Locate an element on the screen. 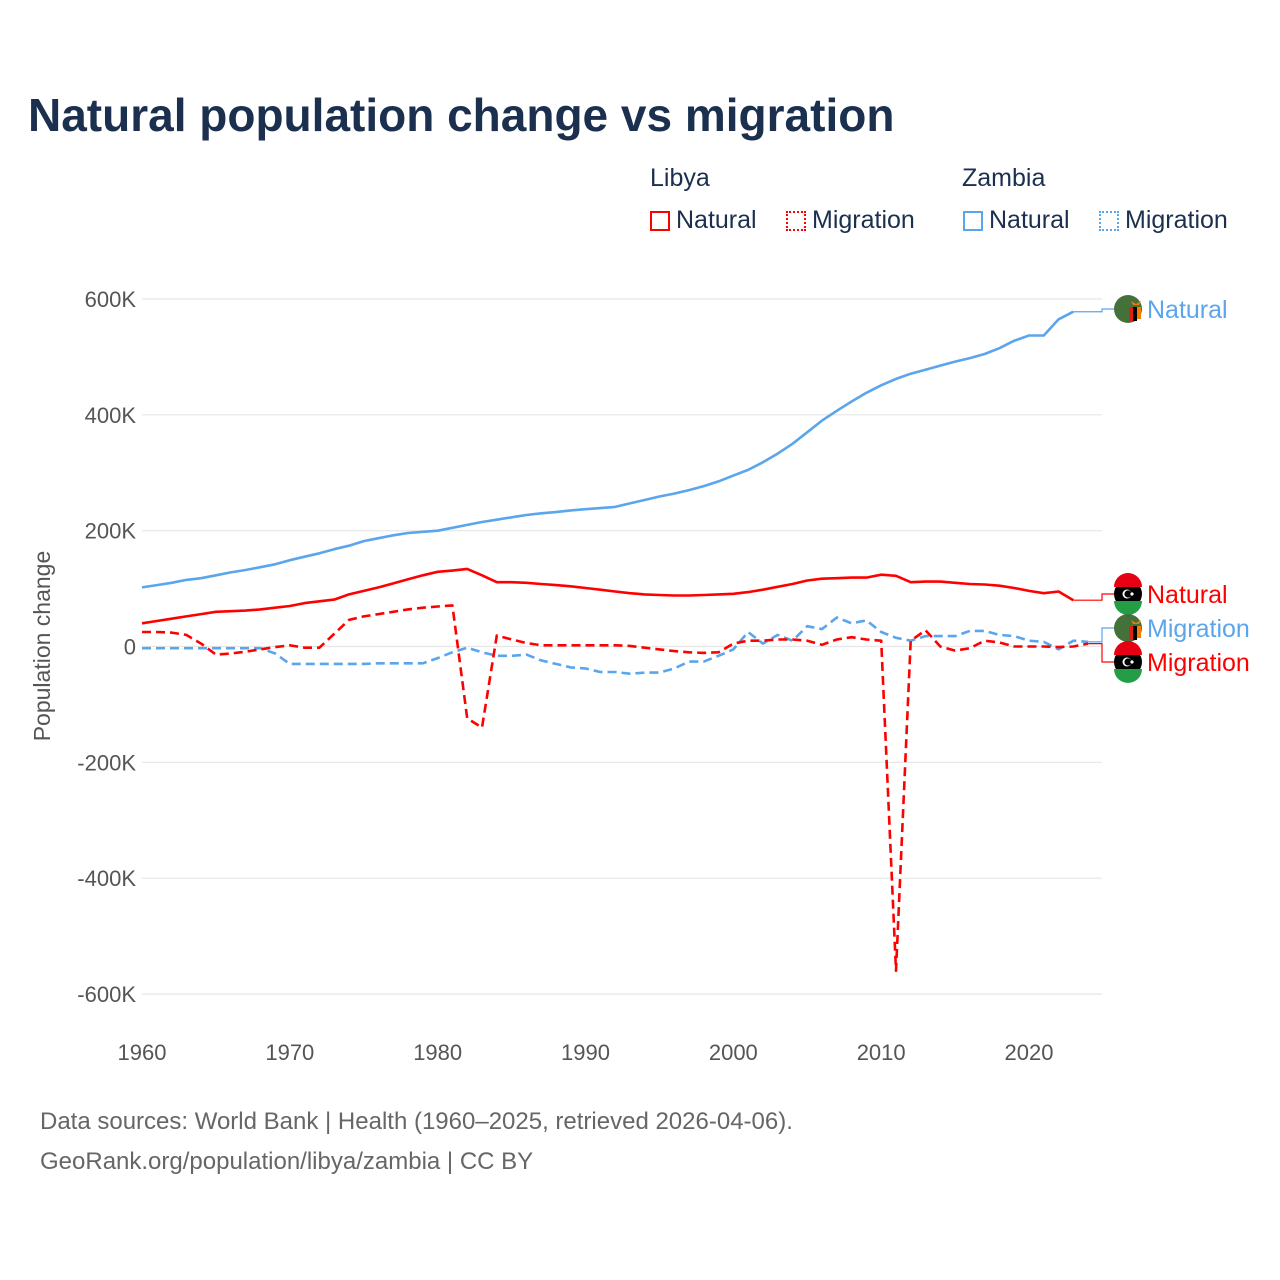 This screenshot has width=1280, height=1280. legend-zambia-natural: Natural is located at coordinates (1016, 220).